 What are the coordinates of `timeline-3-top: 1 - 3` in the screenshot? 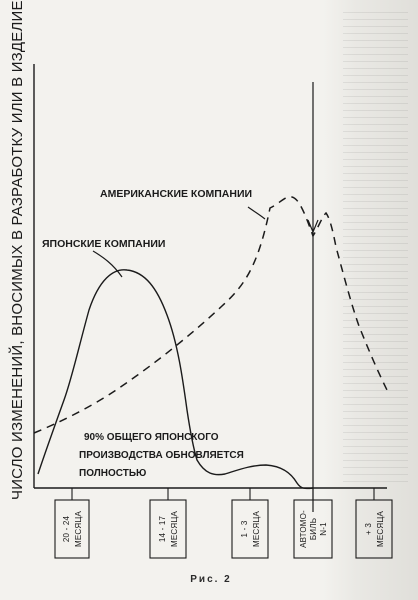 It's located at (244, 528).